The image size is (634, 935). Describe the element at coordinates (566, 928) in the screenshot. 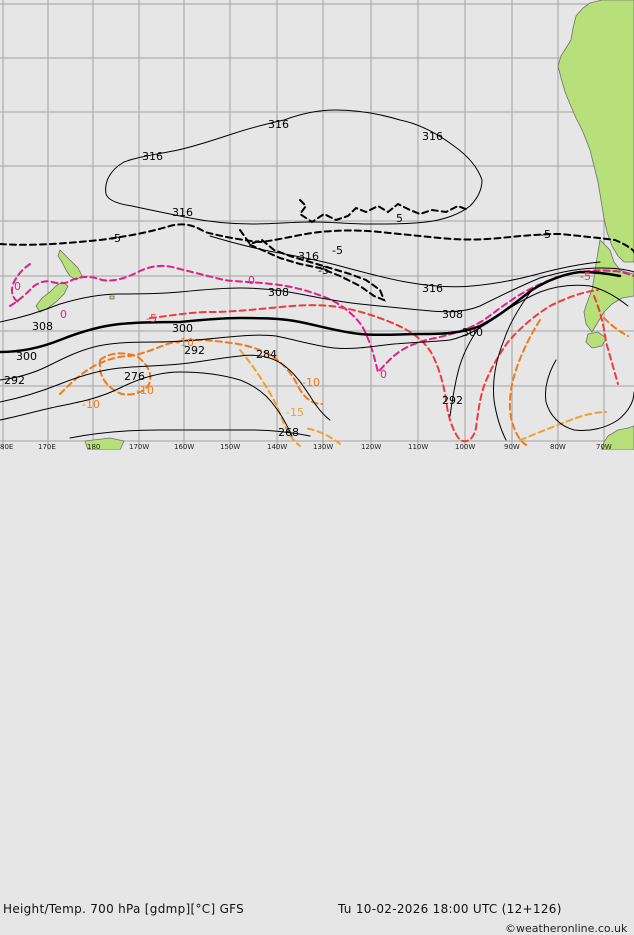

I see `credit-text: ©weatheronline.co.uk` at that location.